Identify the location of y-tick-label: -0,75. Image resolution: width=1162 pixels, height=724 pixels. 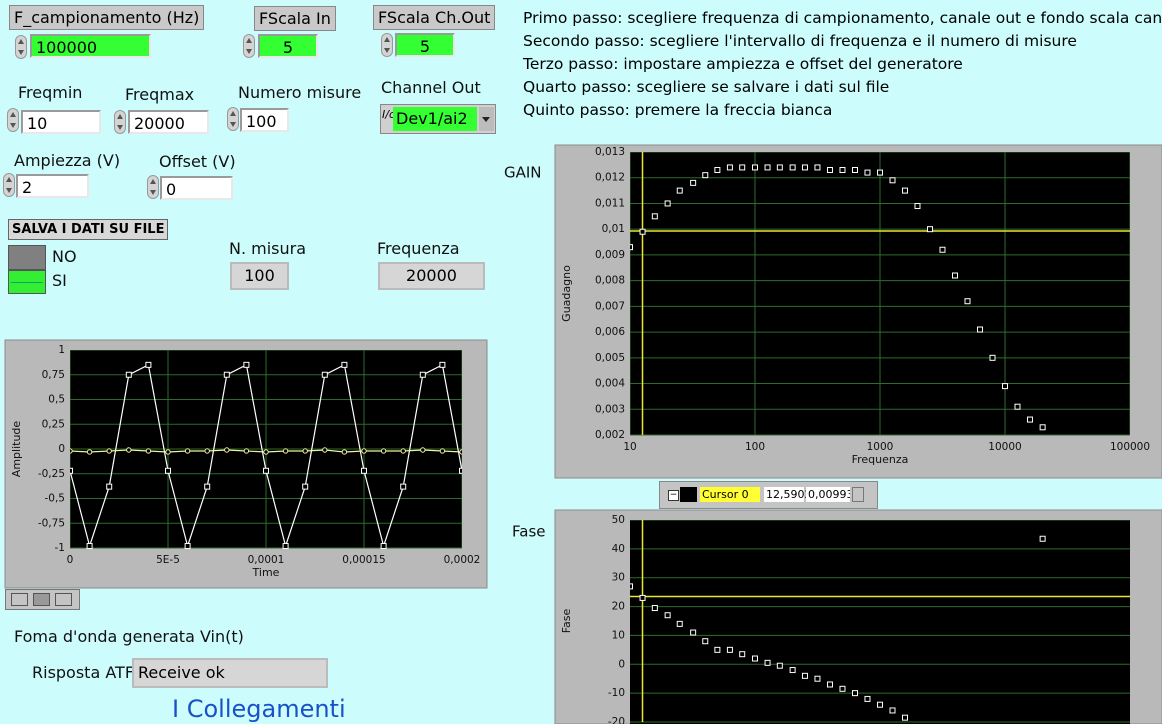
(51, 523).